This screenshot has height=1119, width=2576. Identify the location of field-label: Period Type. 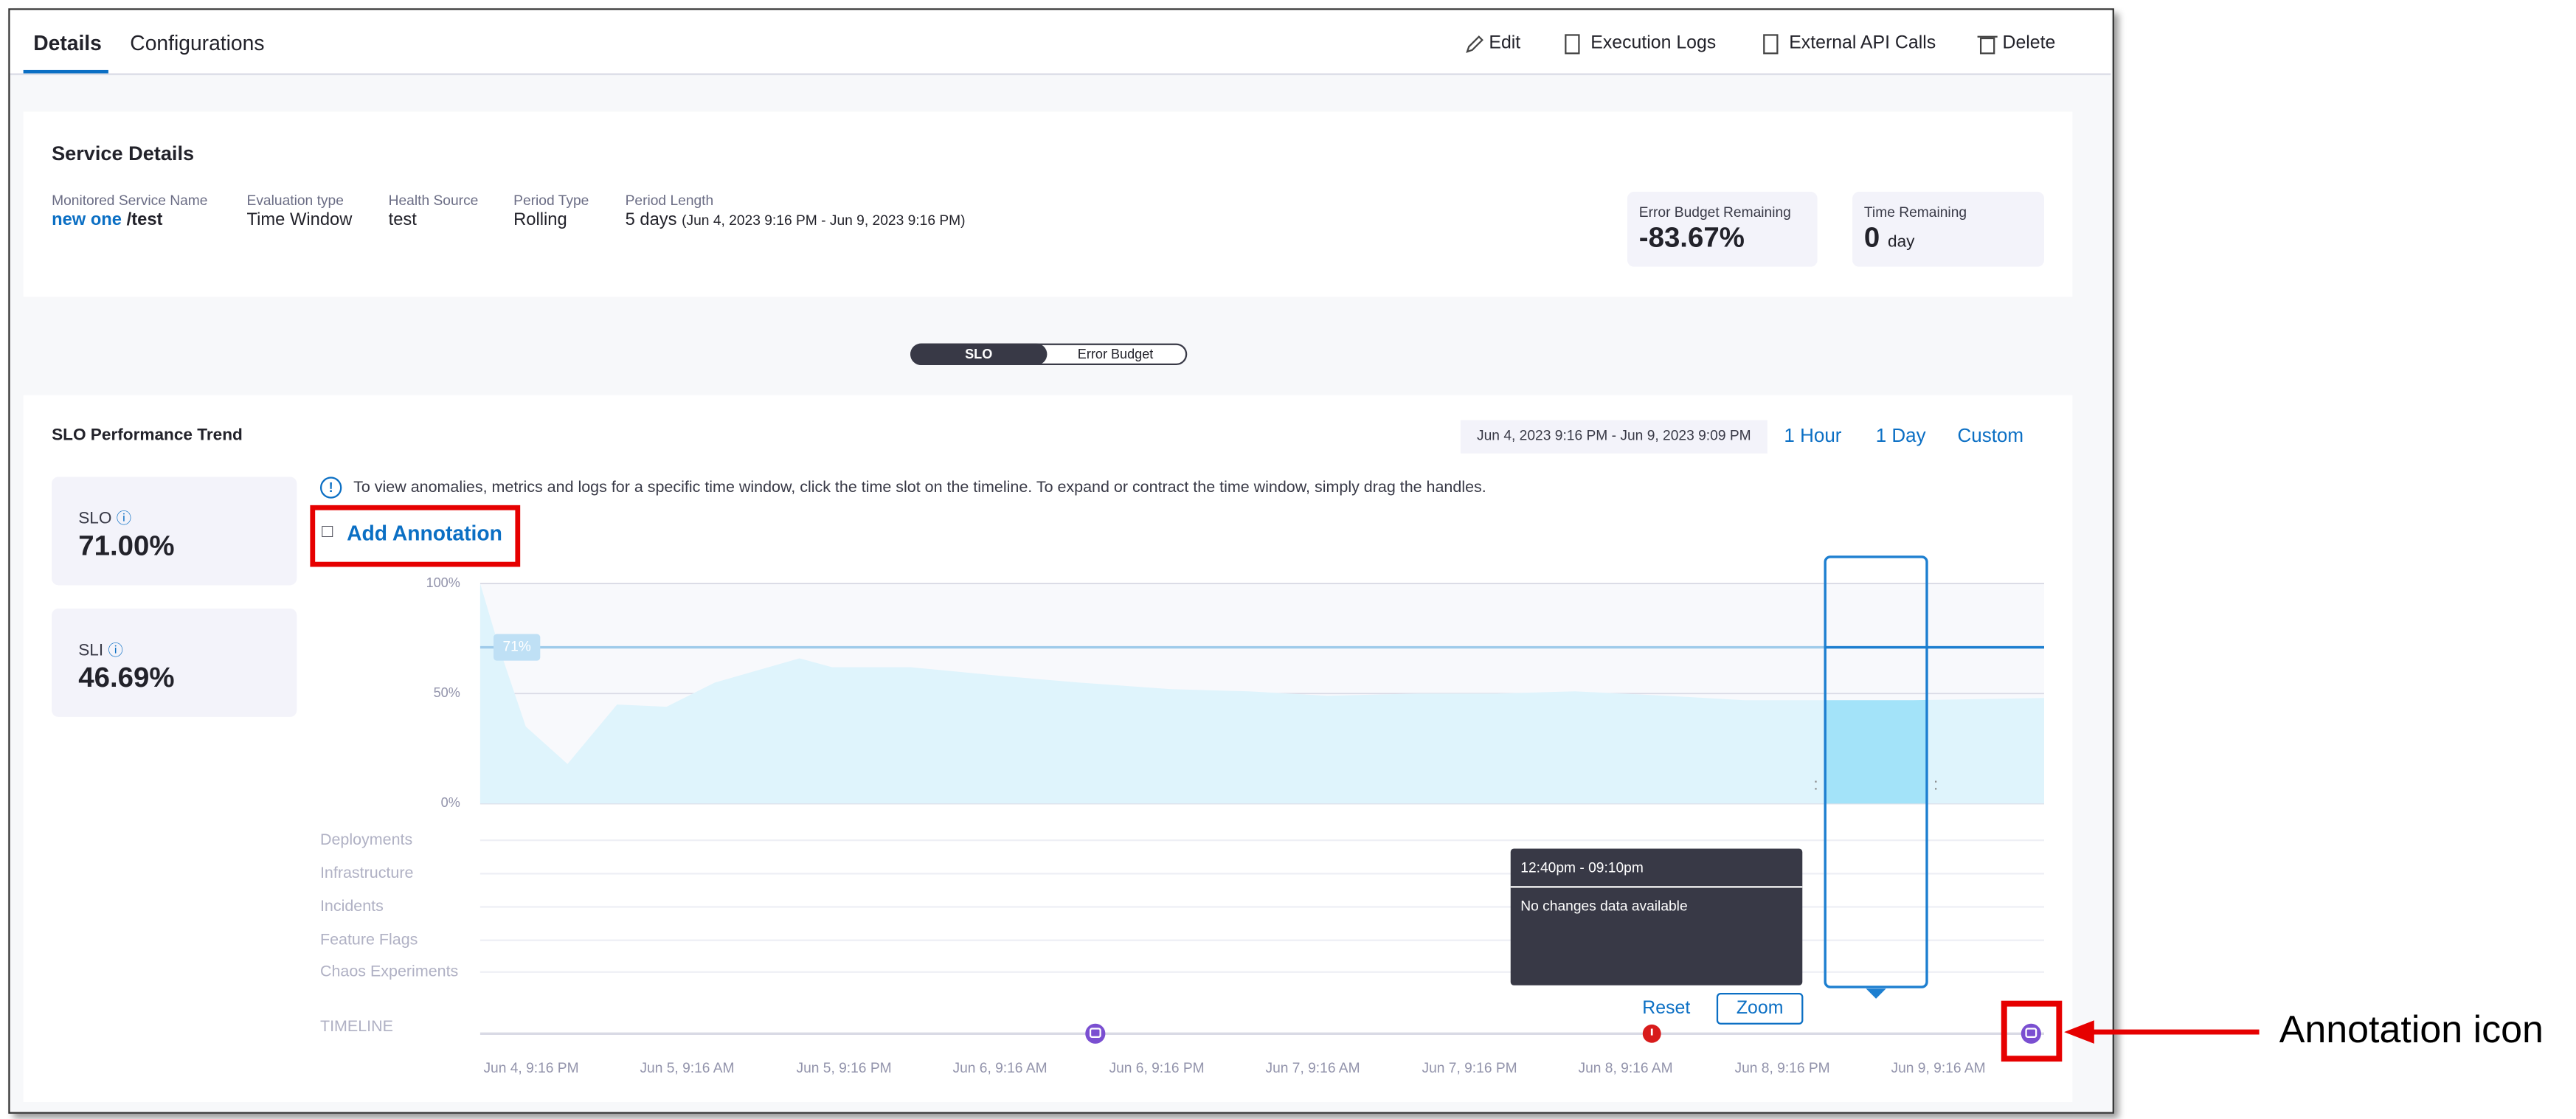
(551, 200).